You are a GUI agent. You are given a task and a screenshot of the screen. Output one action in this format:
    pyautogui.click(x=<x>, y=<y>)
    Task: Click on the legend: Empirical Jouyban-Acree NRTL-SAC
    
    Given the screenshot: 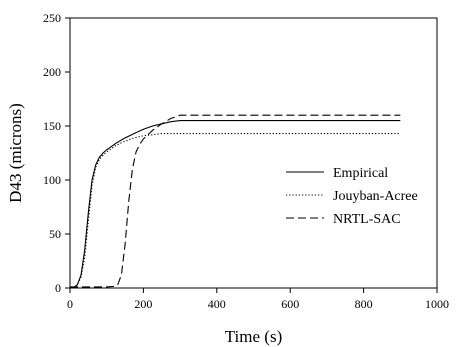 What is the action you would take?
    pyautogui.click(x=352, y=196)
    